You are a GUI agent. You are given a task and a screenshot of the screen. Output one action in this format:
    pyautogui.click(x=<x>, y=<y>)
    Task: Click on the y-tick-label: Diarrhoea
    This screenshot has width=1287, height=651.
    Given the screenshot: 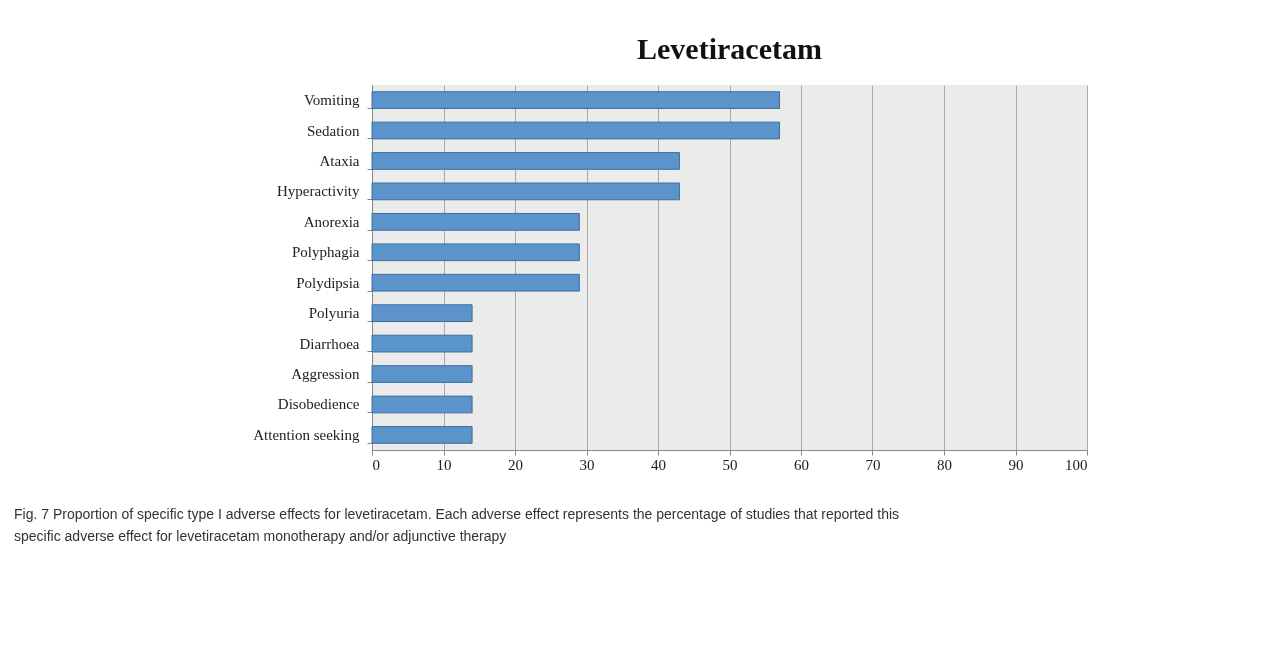 What is the action you would take?
    pyautogui.click(x=329, y=343)
    